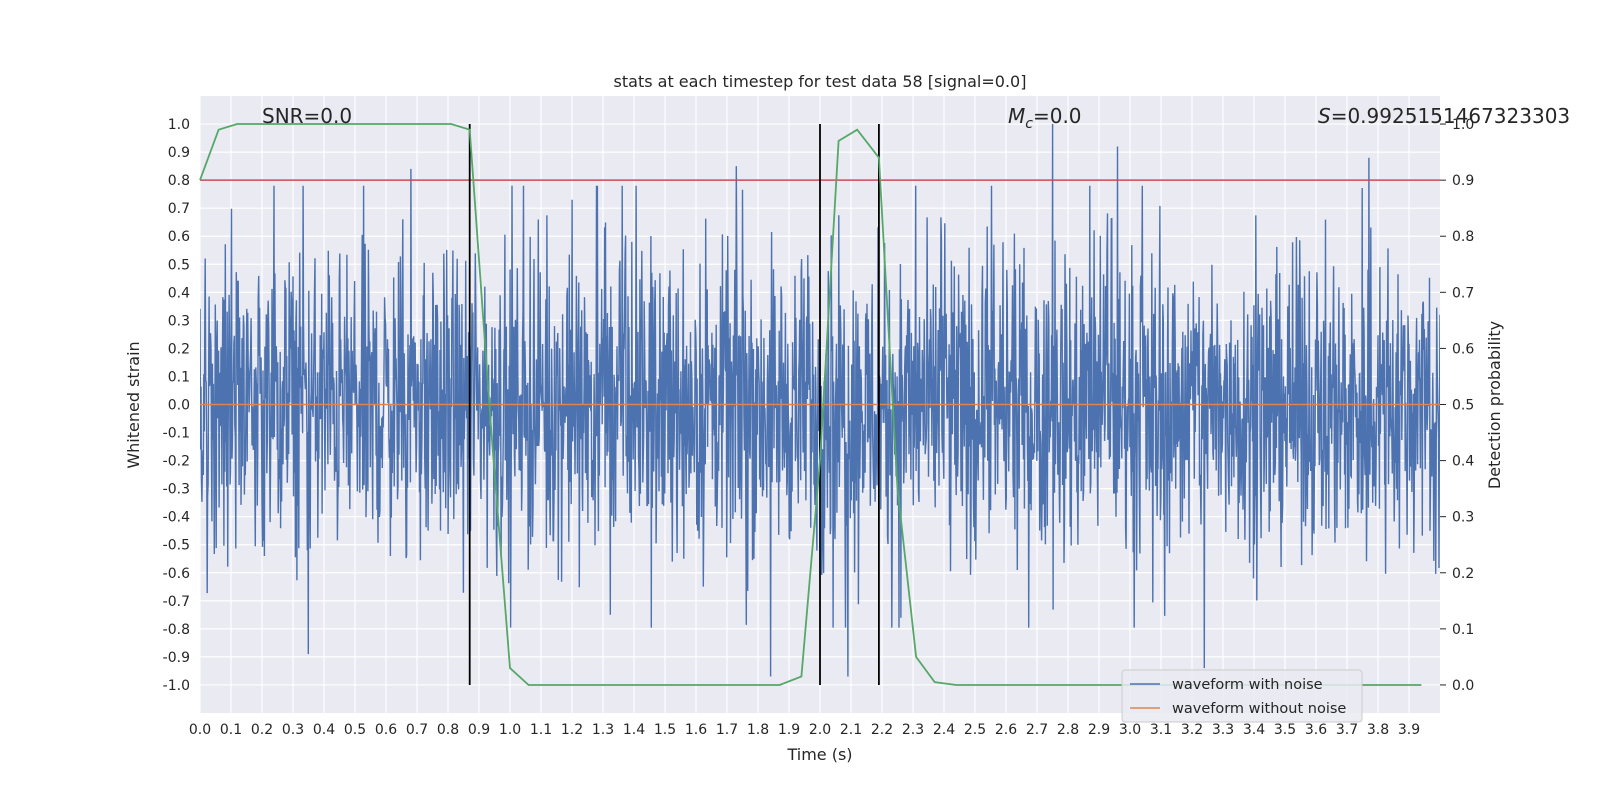 This screenshot has width=1600, height=800. I want to click on right-y-tick-label: 0.8, so click(1463, 237).